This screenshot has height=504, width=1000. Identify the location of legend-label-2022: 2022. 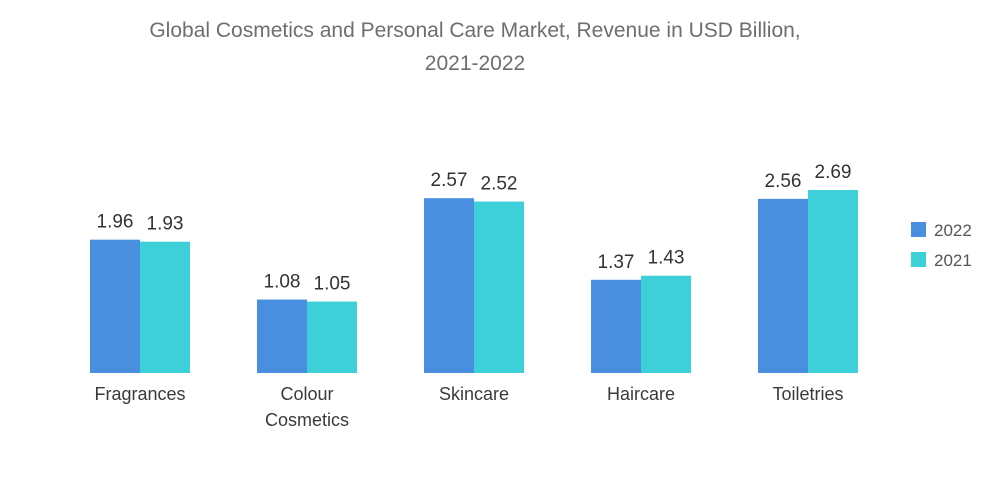
(953, 230).